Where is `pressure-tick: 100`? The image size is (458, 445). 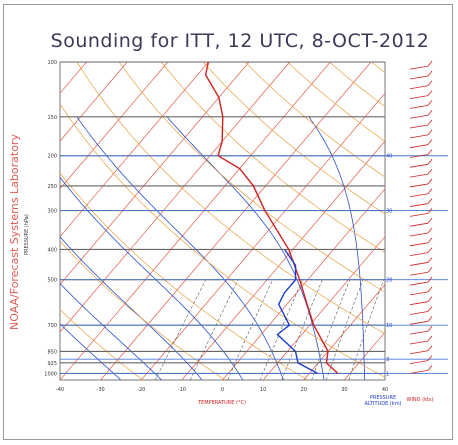
pressure-tick: 100 is located at coordinates (52, 63).